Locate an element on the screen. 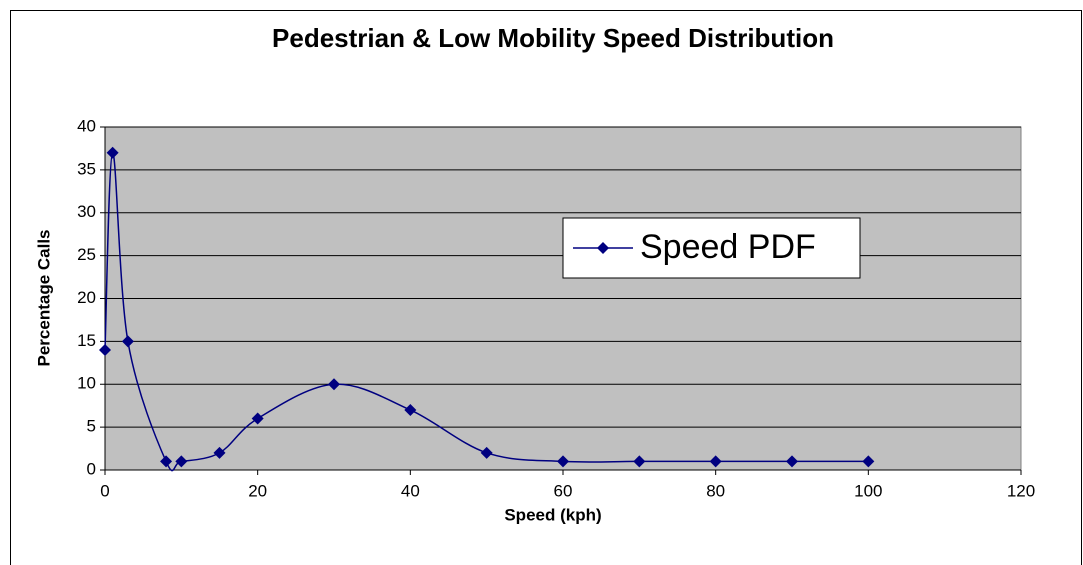  y-axis-label: Percentage Calls is located at coordinates (43, 297).